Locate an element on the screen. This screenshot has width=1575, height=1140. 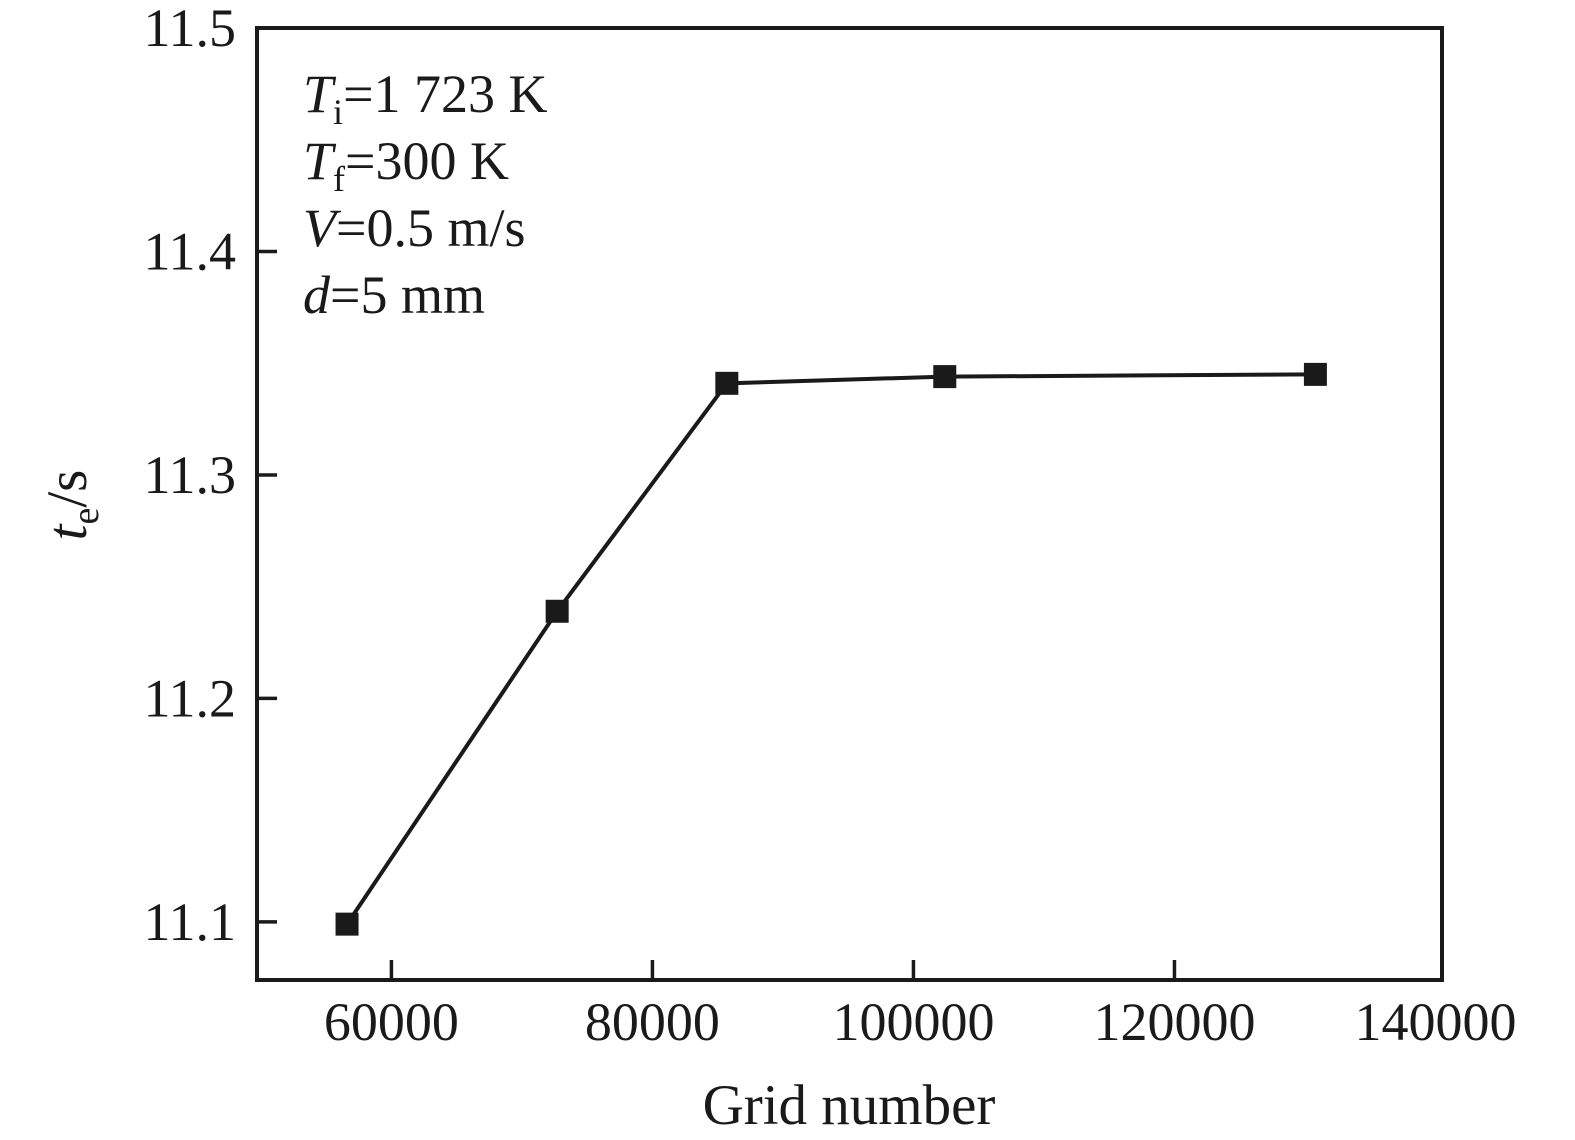
x-axis-ticks is located at coordinates (783, 969).